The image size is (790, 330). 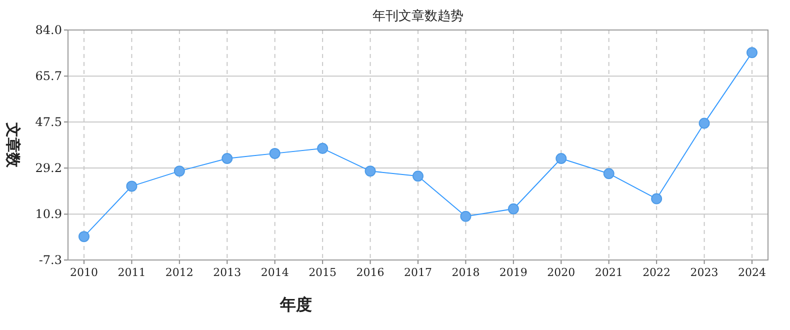 What do you see at coordinates (48, 168) in the screenshot?
I see `y-tick-label: 29.2` at bounding box center [48, 168].